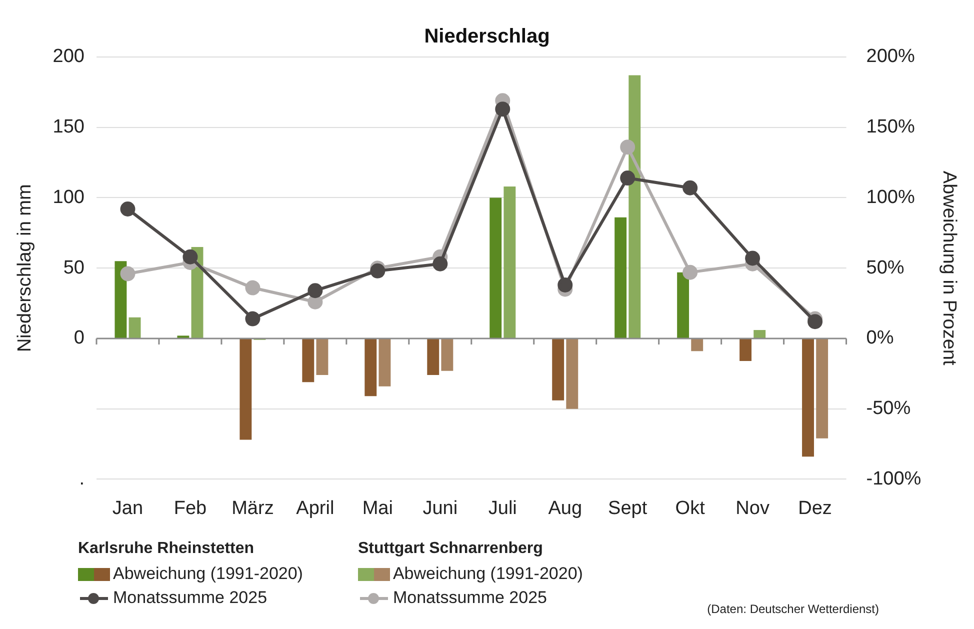 This screenshot has width=974, height=629. What do you see at coordinates (68, 57) in the screenshot?
I see `y-tick-label: 200` at bounding box center [68, 57].